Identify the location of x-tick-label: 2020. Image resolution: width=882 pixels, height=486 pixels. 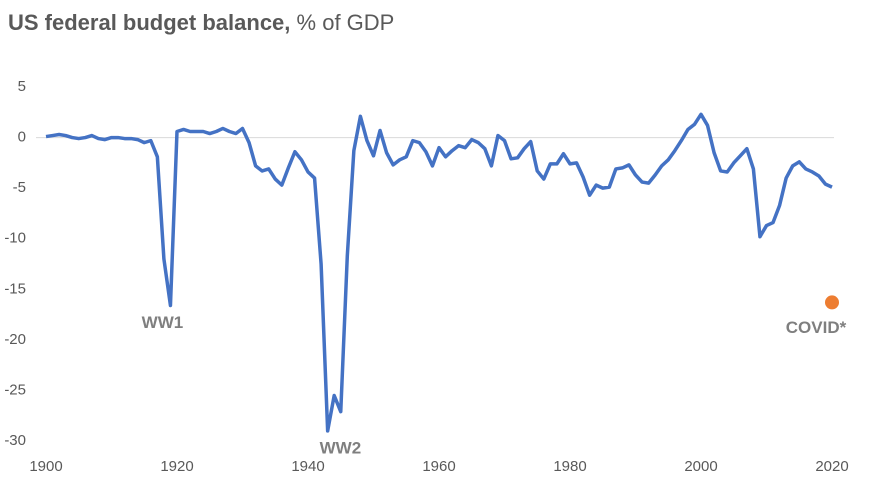
(831, 466).